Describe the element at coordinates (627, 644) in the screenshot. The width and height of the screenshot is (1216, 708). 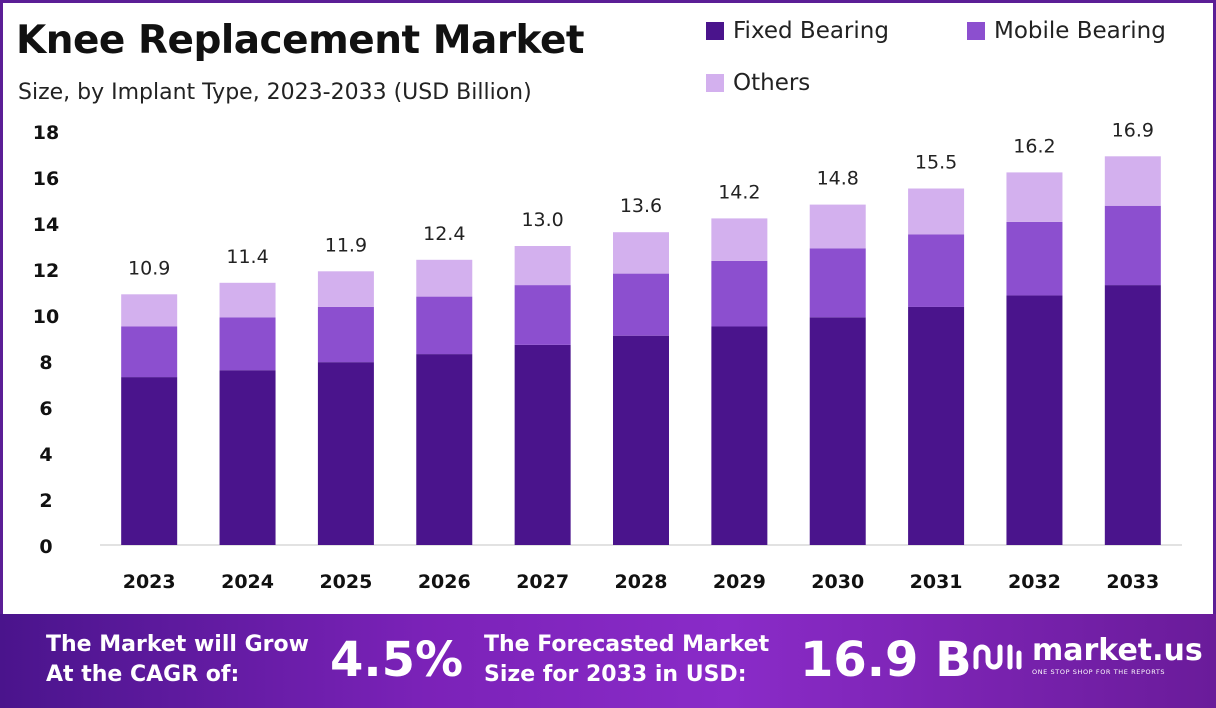
I see `forecast-label-line1: The Forecasted Market` at that location.